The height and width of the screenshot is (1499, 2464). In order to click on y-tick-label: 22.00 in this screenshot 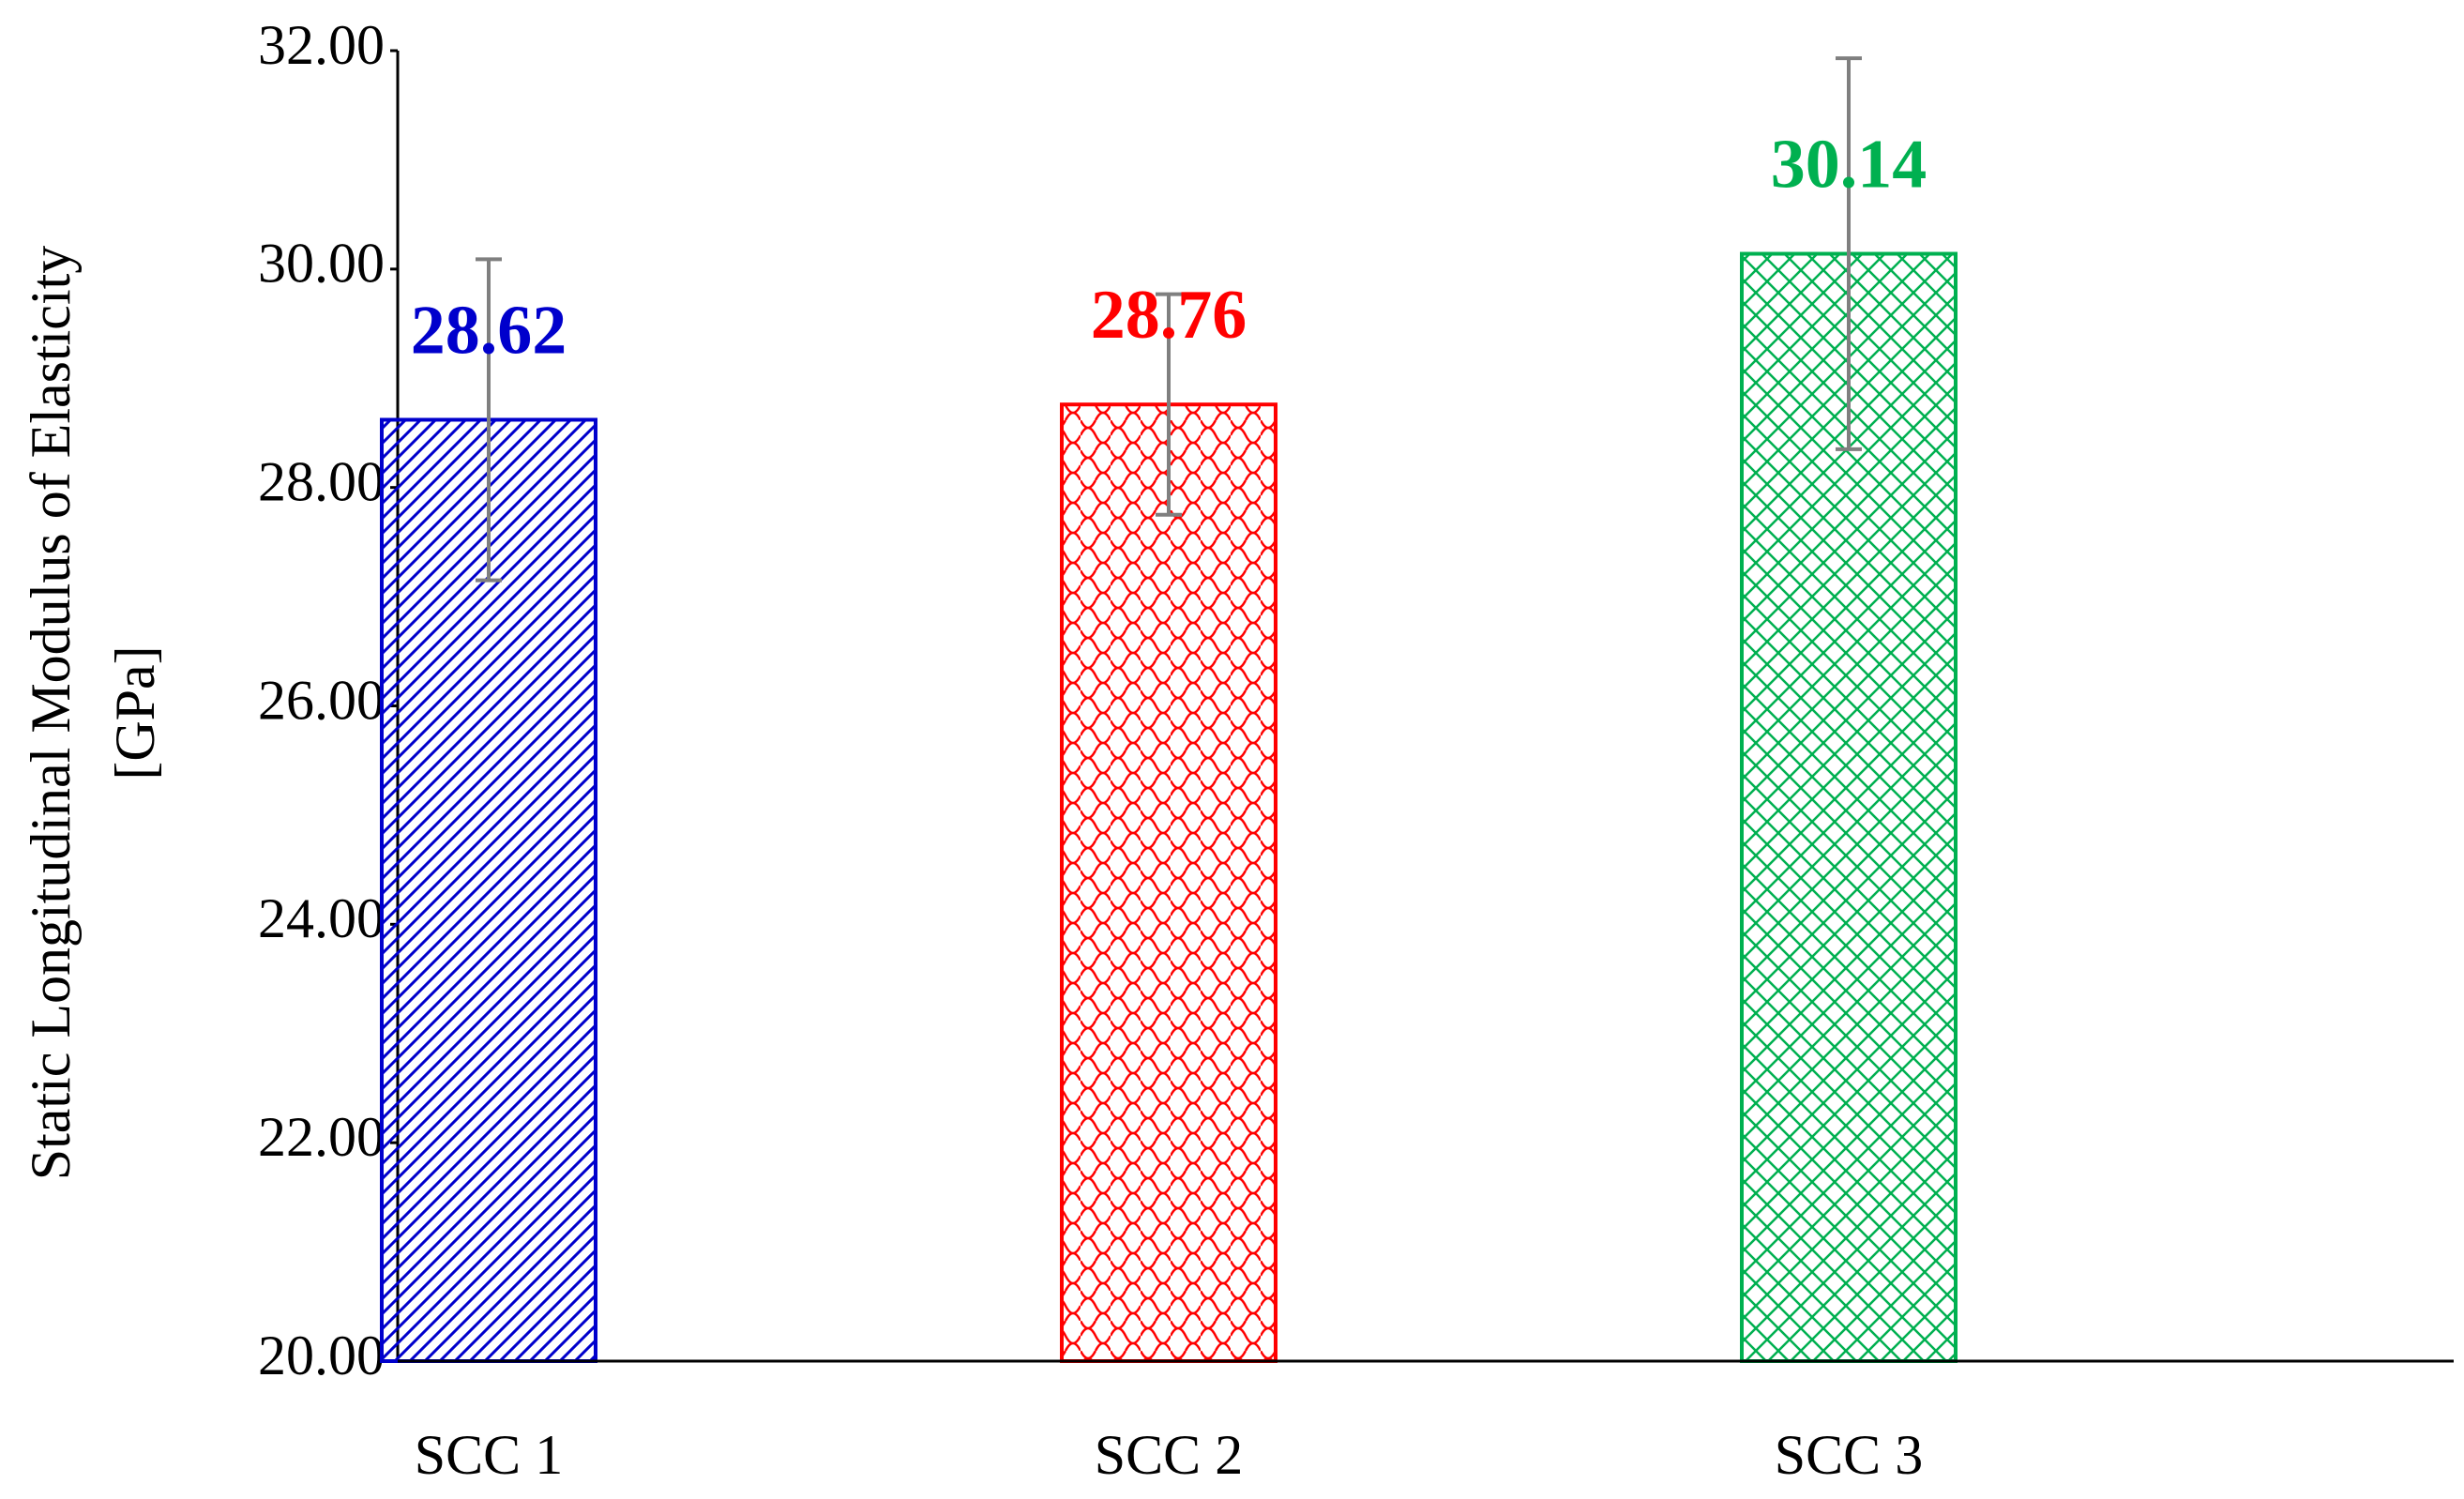, I will do `click(321, 1137)`.